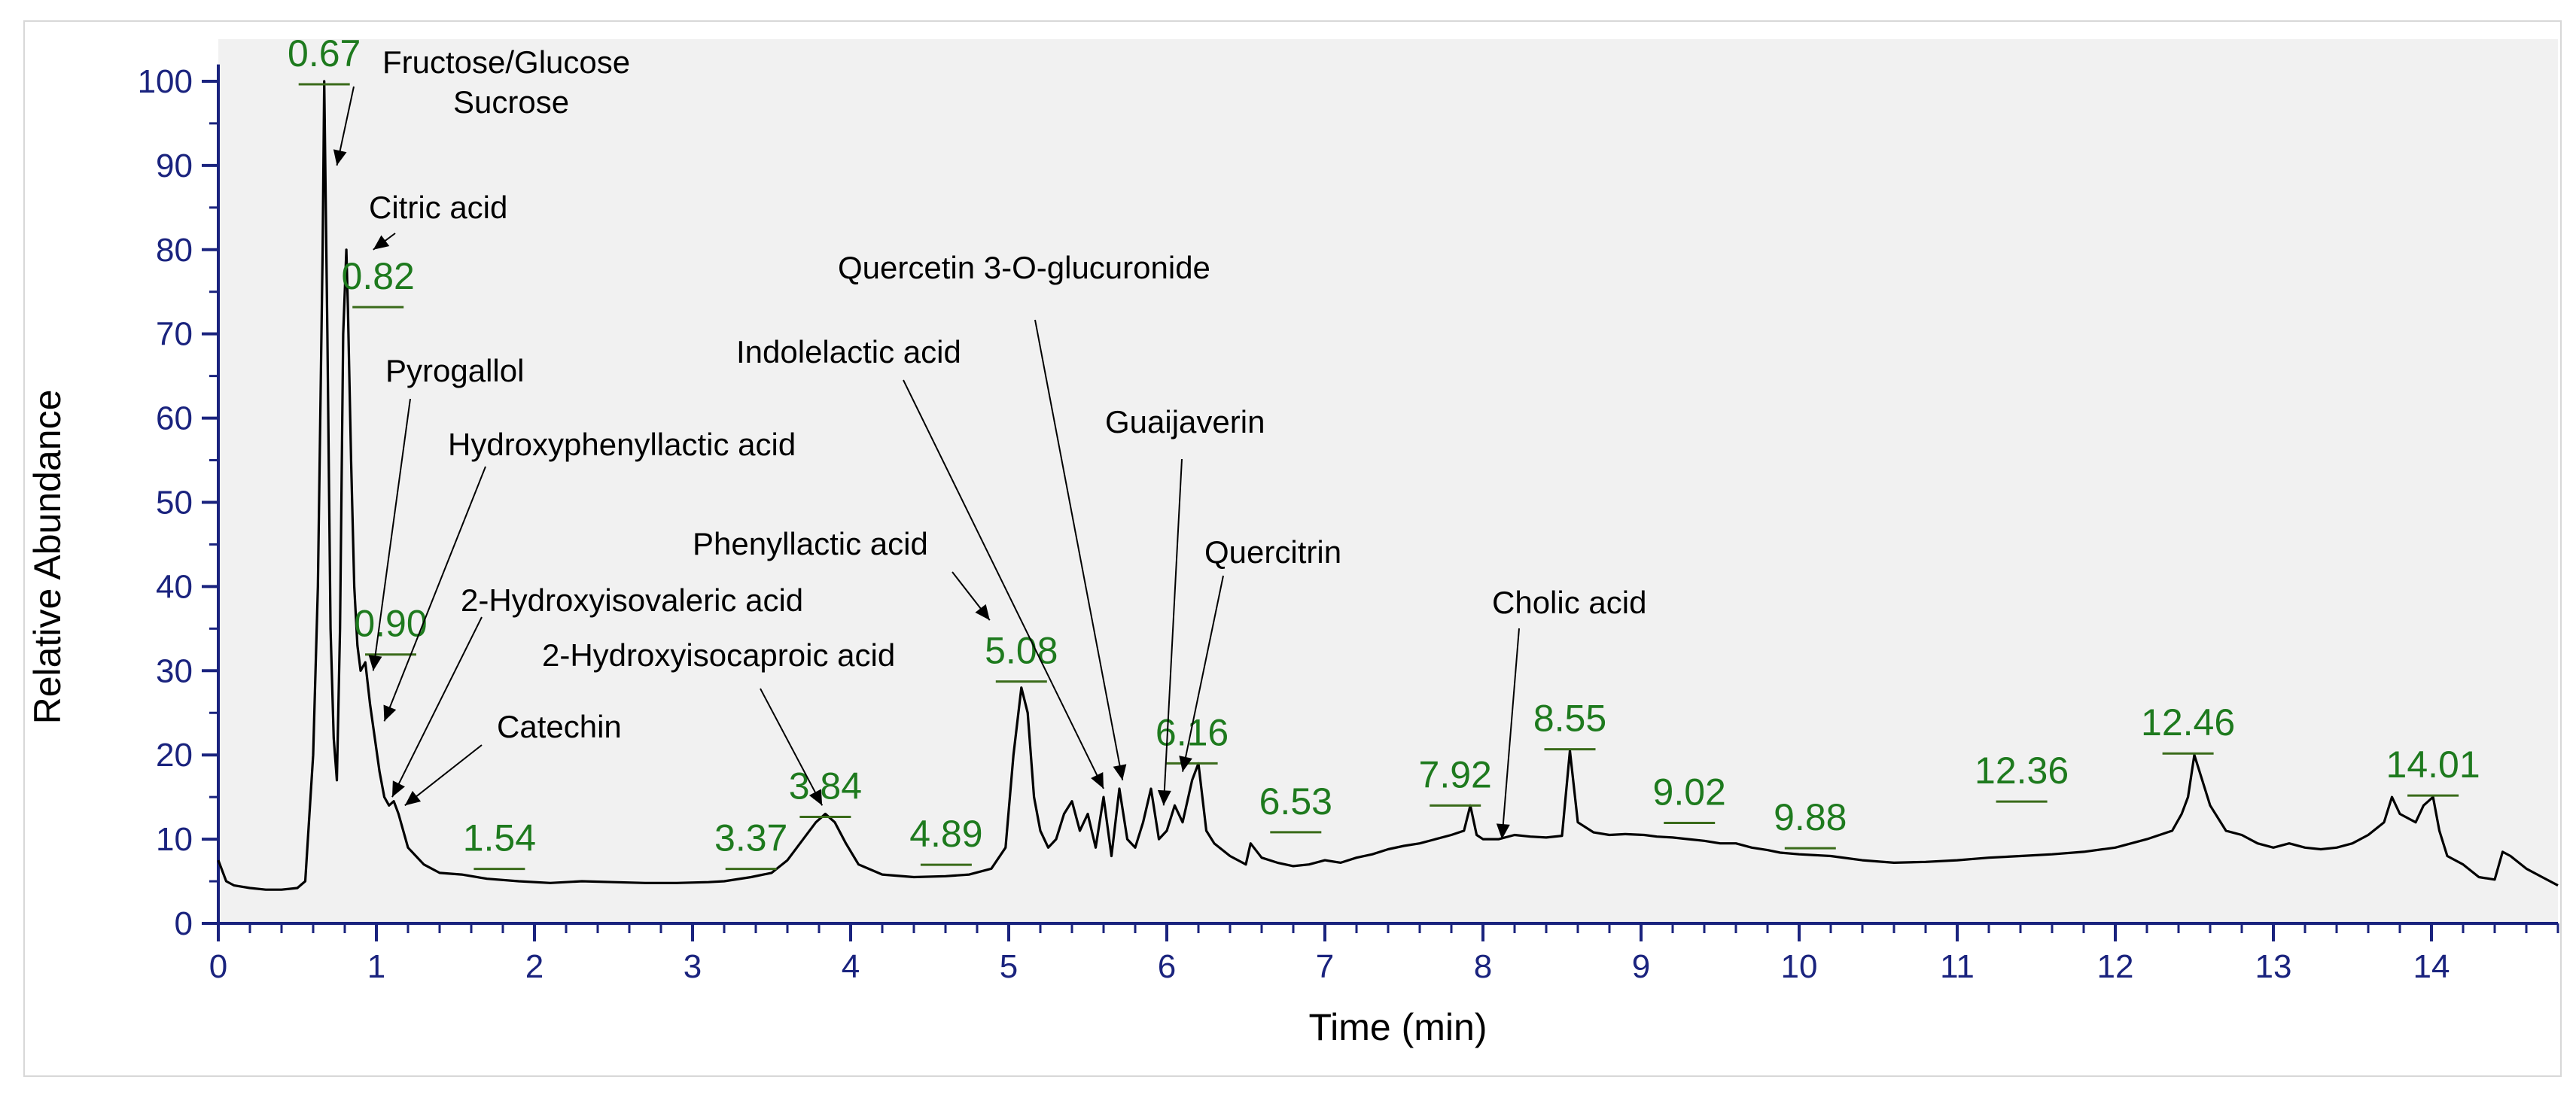 This screenshot has height=1107, width=2576. I want to click on compound-annotation: 2-Hydroxyisovaleric acid, so click(632, 600).